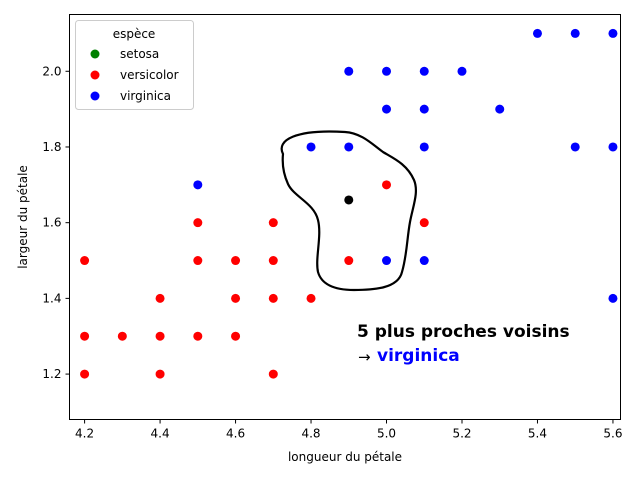  What do you see at coordinates (235, 434) in the screenshot?
I see `x-tick-label: 4.6` at bounding box center [235, 434].